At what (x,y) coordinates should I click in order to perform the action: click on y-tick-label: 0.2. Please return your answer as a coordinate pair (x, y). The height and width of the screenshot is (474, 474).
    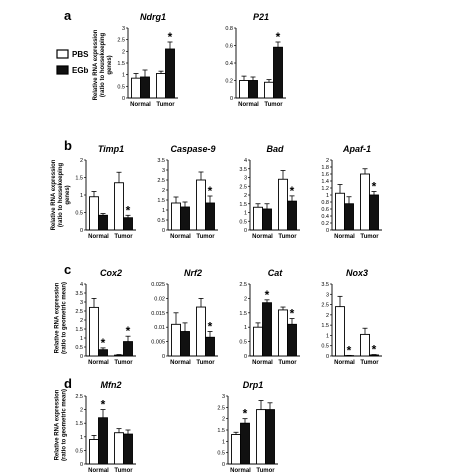
    Looking at the image, I should click on (325, 224).